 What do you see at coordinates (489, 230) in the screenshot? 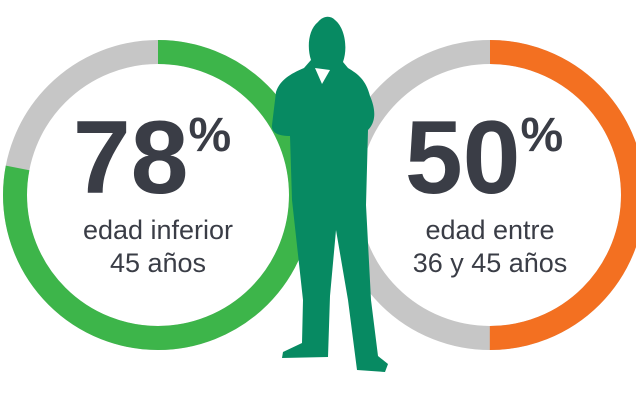
I see `gauge-caption: edad entre` at bounding box center [489, 230].